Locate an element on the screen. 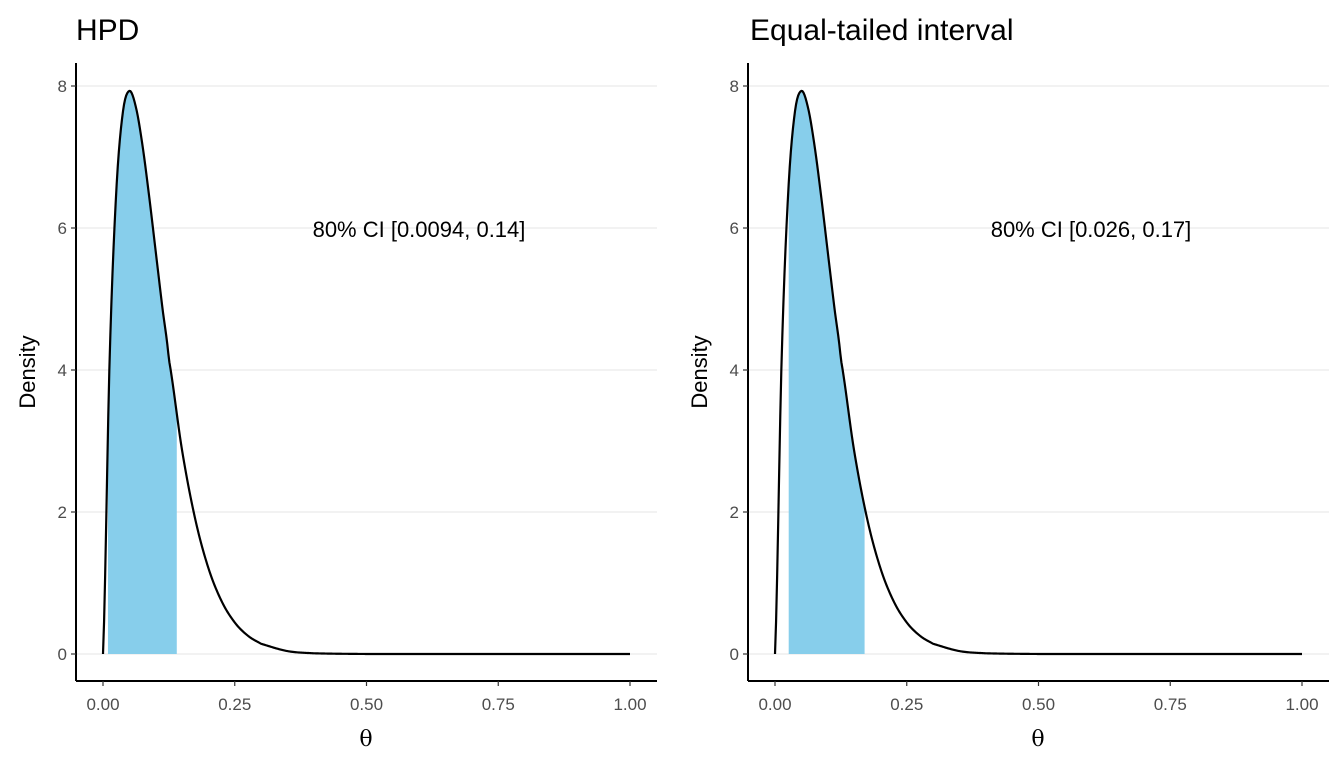 Image resolution: width=1344 pixels, height=768 pixels. panel-title: HPD is located at coordinates (107, 30).